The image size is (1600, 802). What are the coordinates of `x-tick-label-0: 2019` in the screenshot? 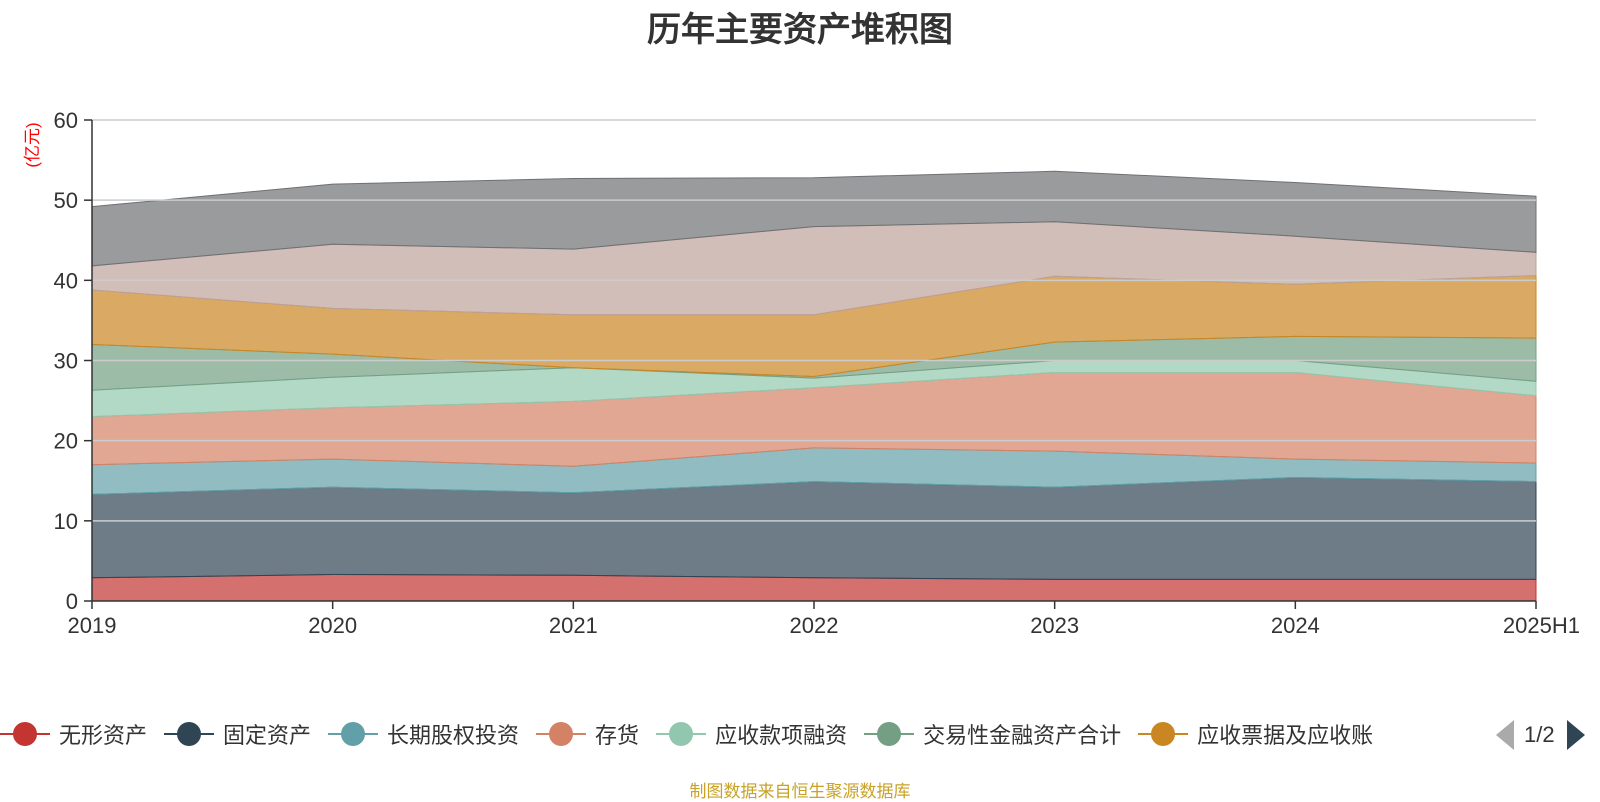 It's located at (92, 625).